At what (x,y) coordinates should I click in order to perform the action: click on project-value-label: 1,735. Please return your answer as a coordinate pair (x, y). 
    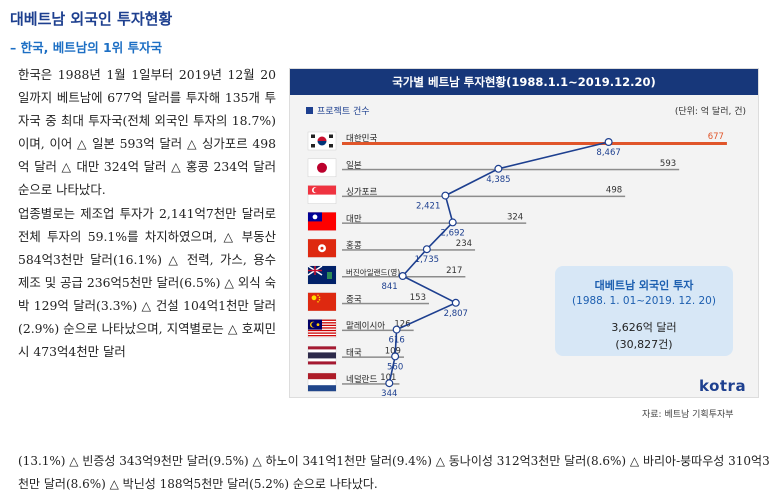
    Looking at the image, I should click on (427, 260).